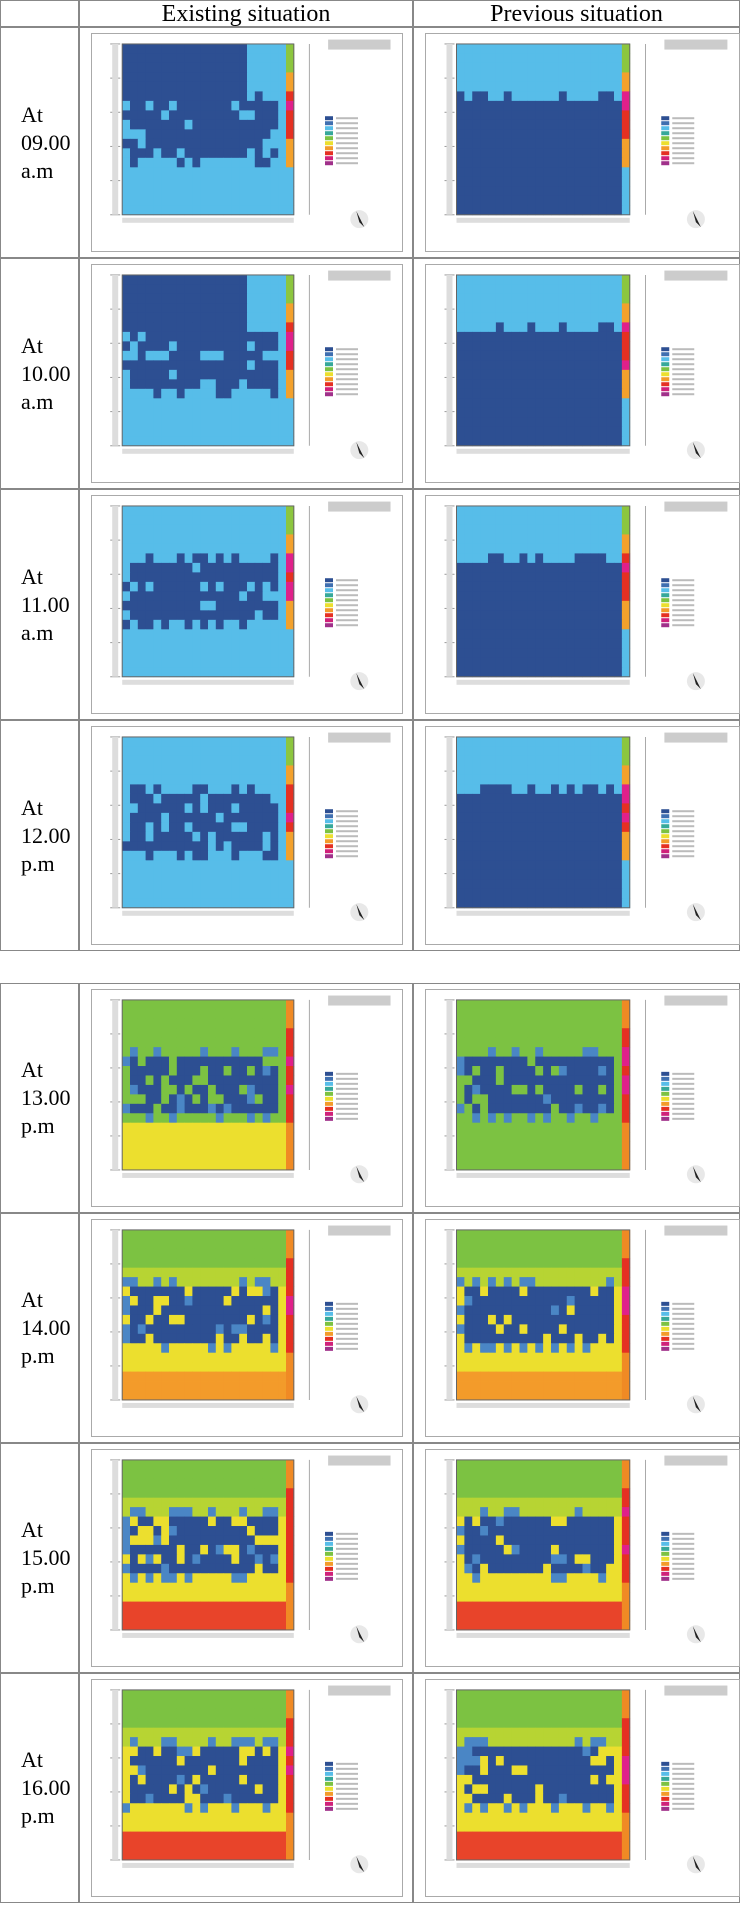  Describe the element at coordinates (360, 681) in the screenshot. I see `north-arrow` at that location.